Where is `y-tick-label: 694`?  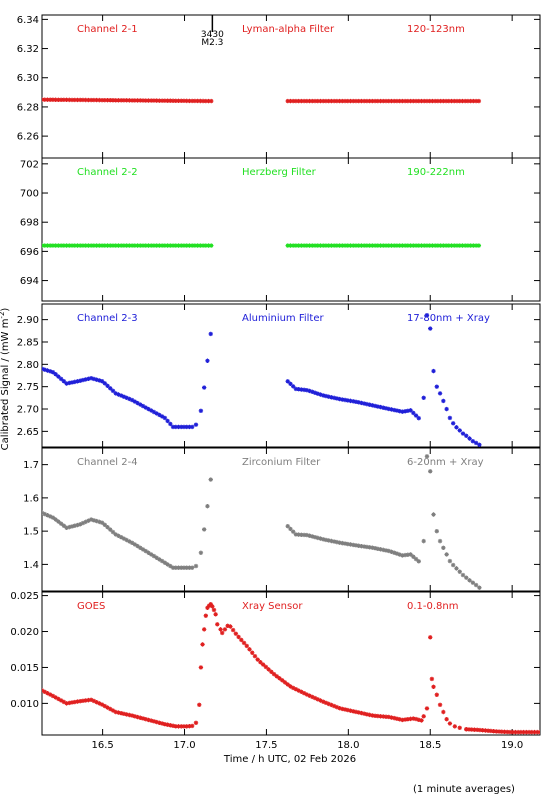 y-tick-label: 694 is located at coordinates (29, 281).